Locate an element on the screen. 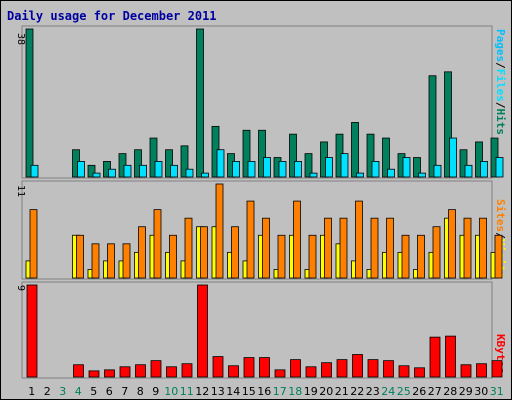 This screenshot has height=400, width=512. day-label: 28 is located at coordinates (450, 391).